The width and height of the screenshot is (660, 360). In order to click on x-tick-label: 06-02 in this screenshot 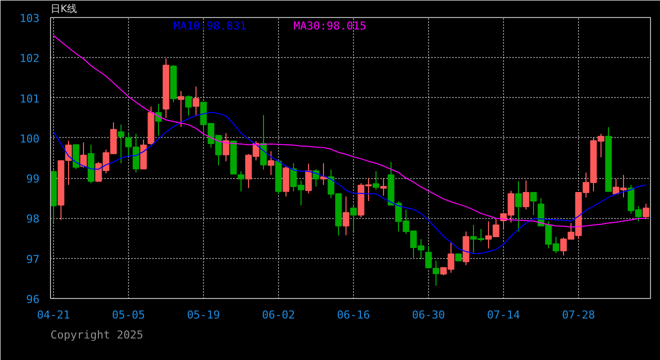, I will do `click(279, 315)`.